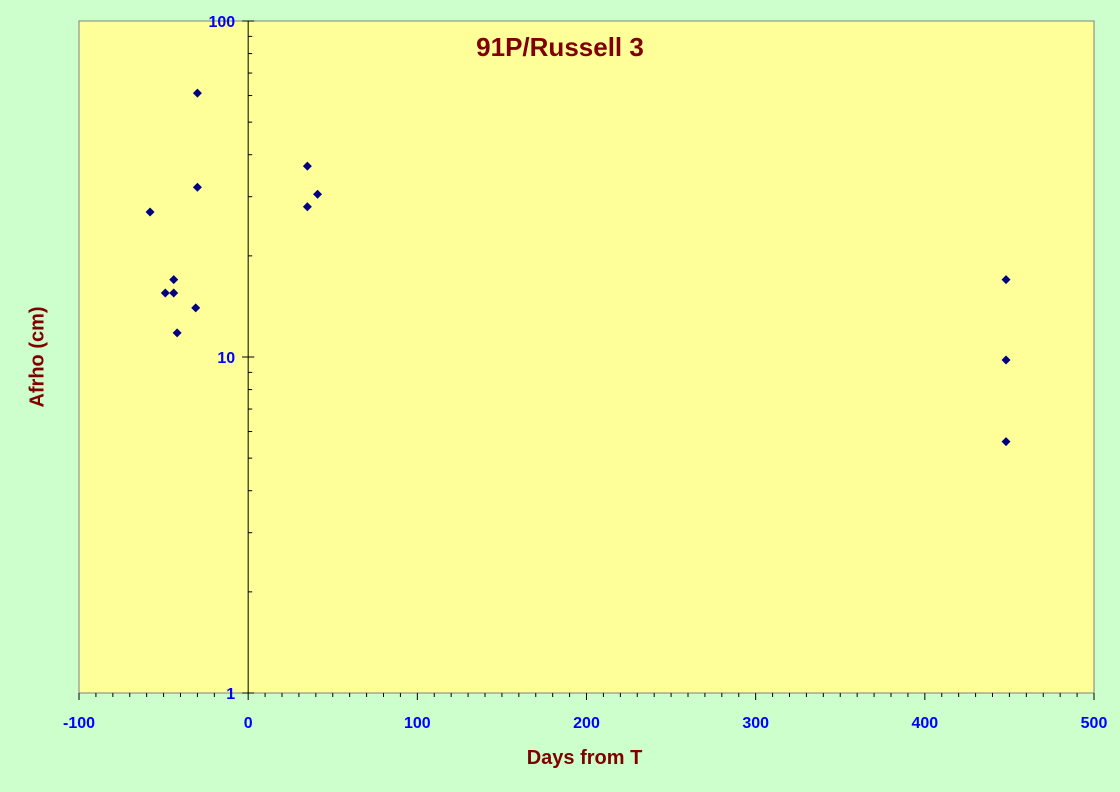 This screenshot has height=792, width=1120. I want to click on x-tick-labels: -100 0 100 200 300 400 500, so click(585, 723).